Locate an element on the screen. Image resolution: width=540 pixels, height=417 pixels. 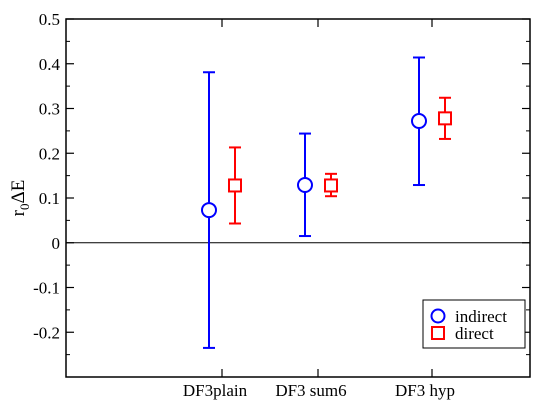
y-tick-label: 0.5 is located at coordinates (49, 19).